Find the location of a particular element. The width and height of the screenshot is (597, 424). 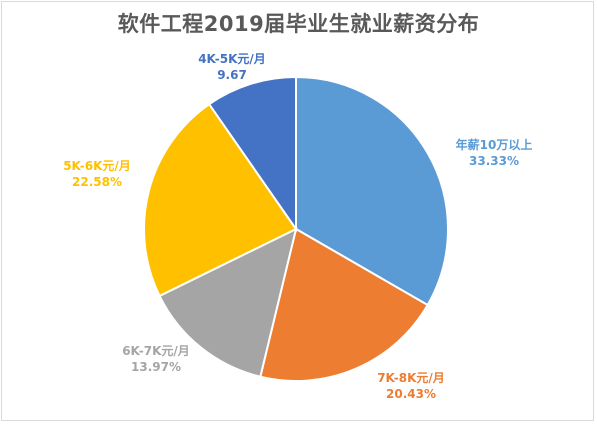

slice-label: 7K-8K元/月 is located at coordinates (411, 378).